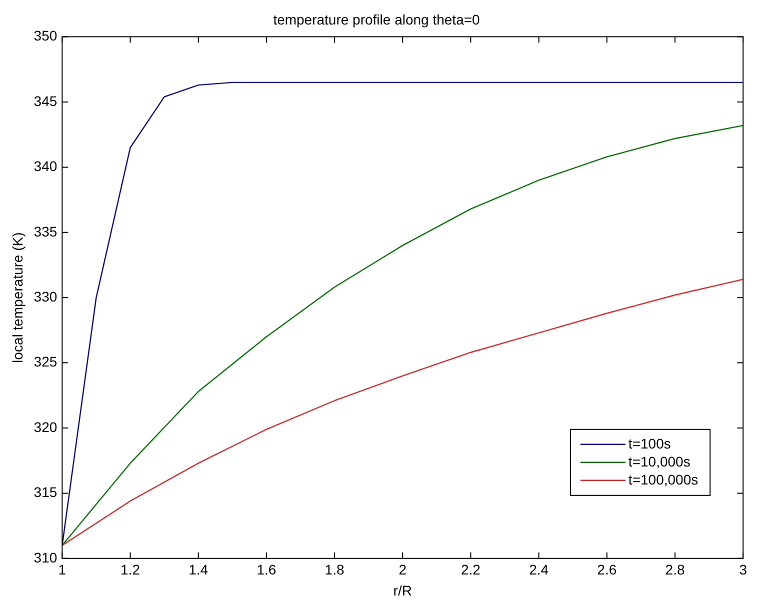 This screenshot has height=608, width=759. I want to click on x-tick-label: 2.6, so click(607, 570).